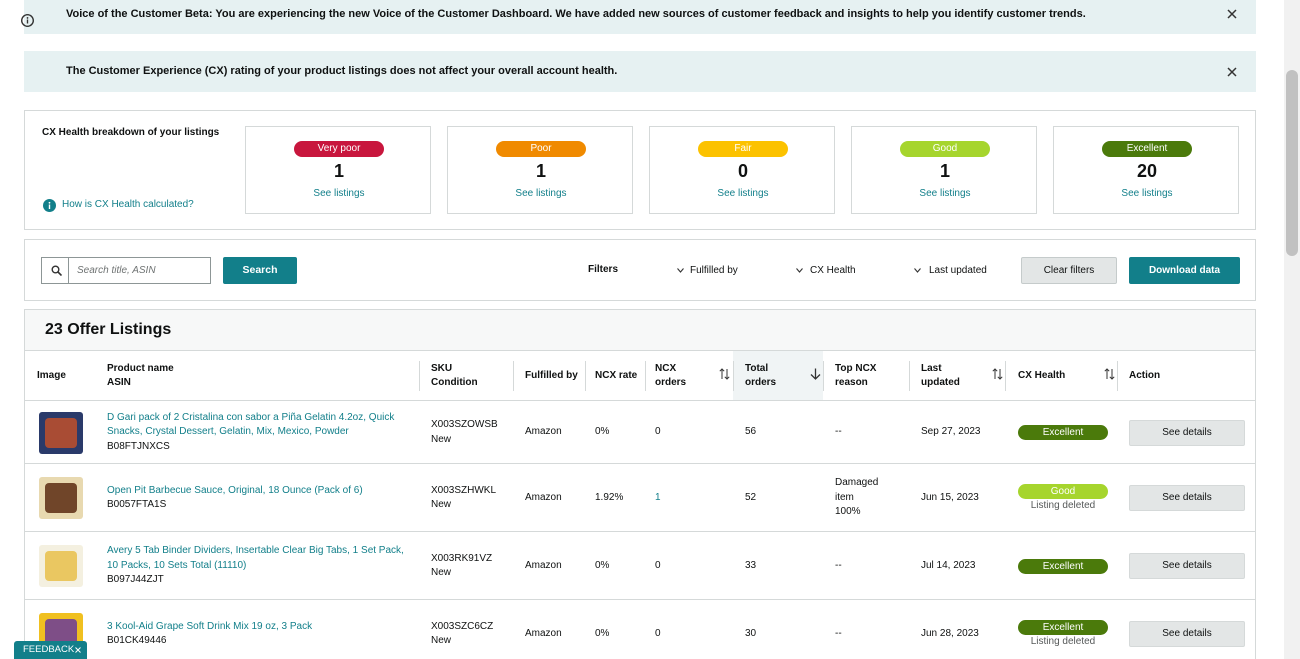 This screenshot has height=659, width=1300. I want to click on table-cell: Jun 15, 2023, so click(961, 498).